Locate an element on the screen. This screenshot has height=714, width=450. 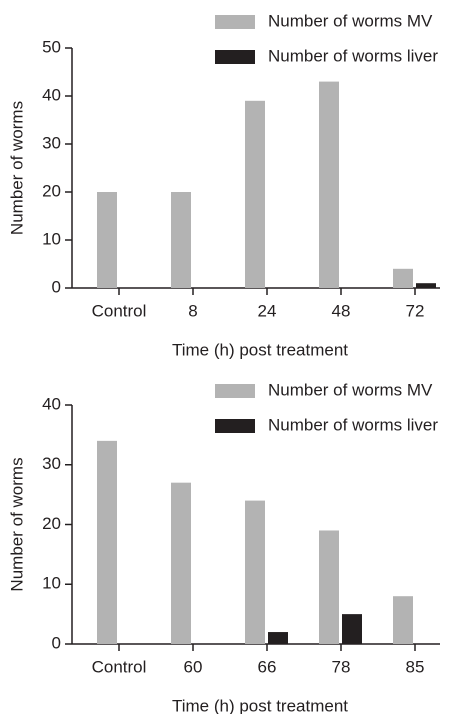
x-tick-label: 8 is located at coordinates (192, 310).